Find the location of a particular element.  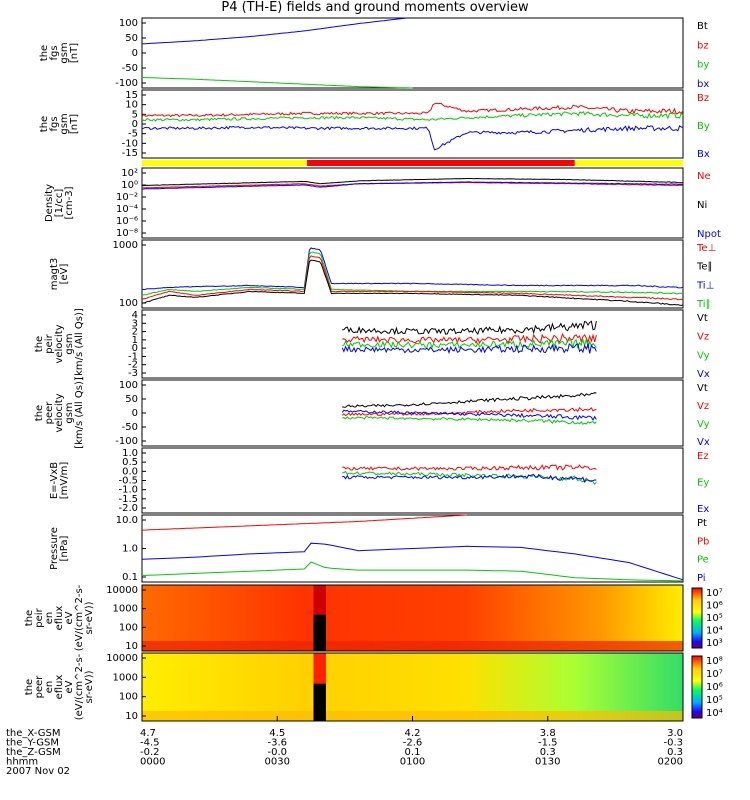

legend-label: Vz is located at coordinates (703, 337).